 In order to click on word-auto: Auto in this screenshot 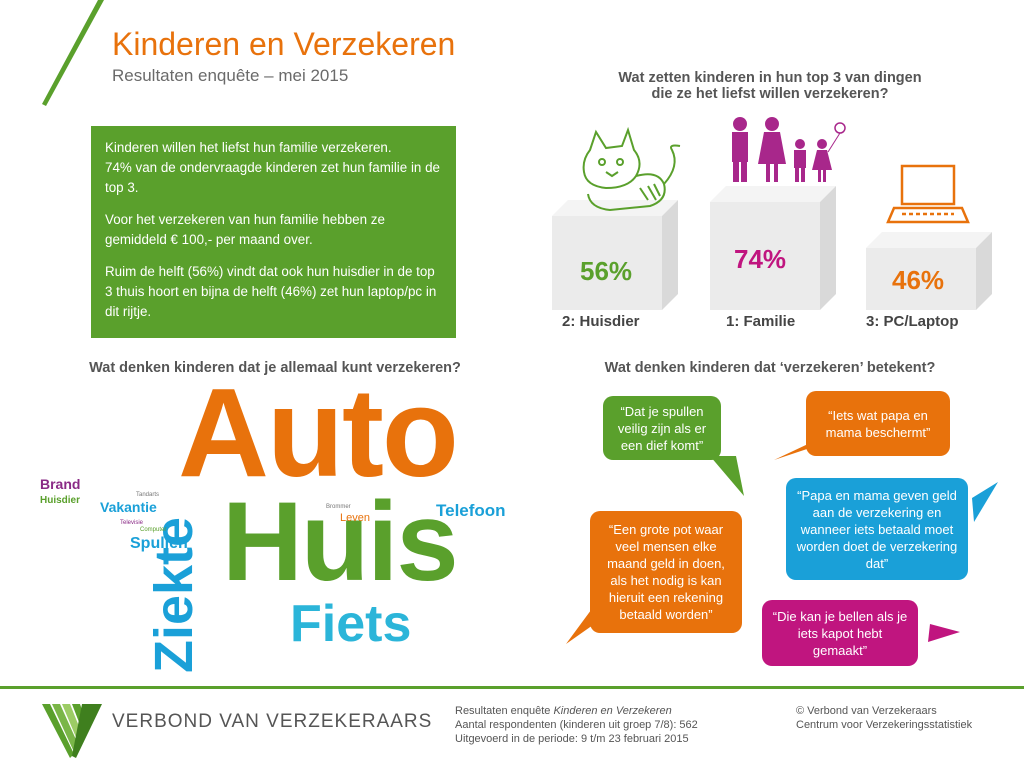, I will do `click(318, 432)`.